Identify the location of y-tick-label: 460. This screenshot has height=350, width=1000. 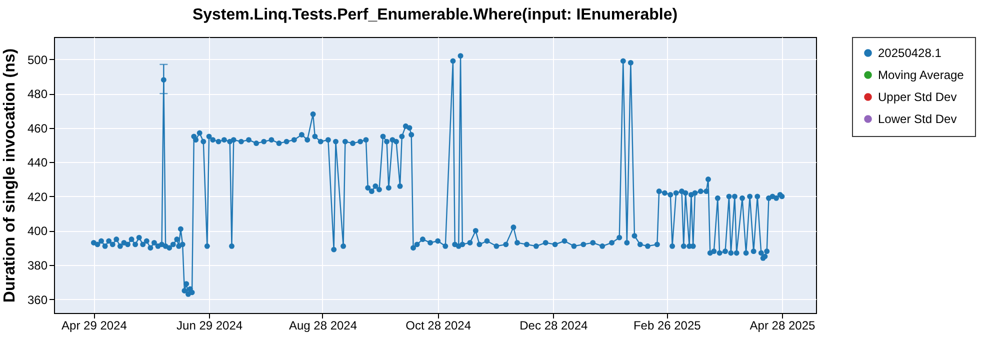
(37, 128).